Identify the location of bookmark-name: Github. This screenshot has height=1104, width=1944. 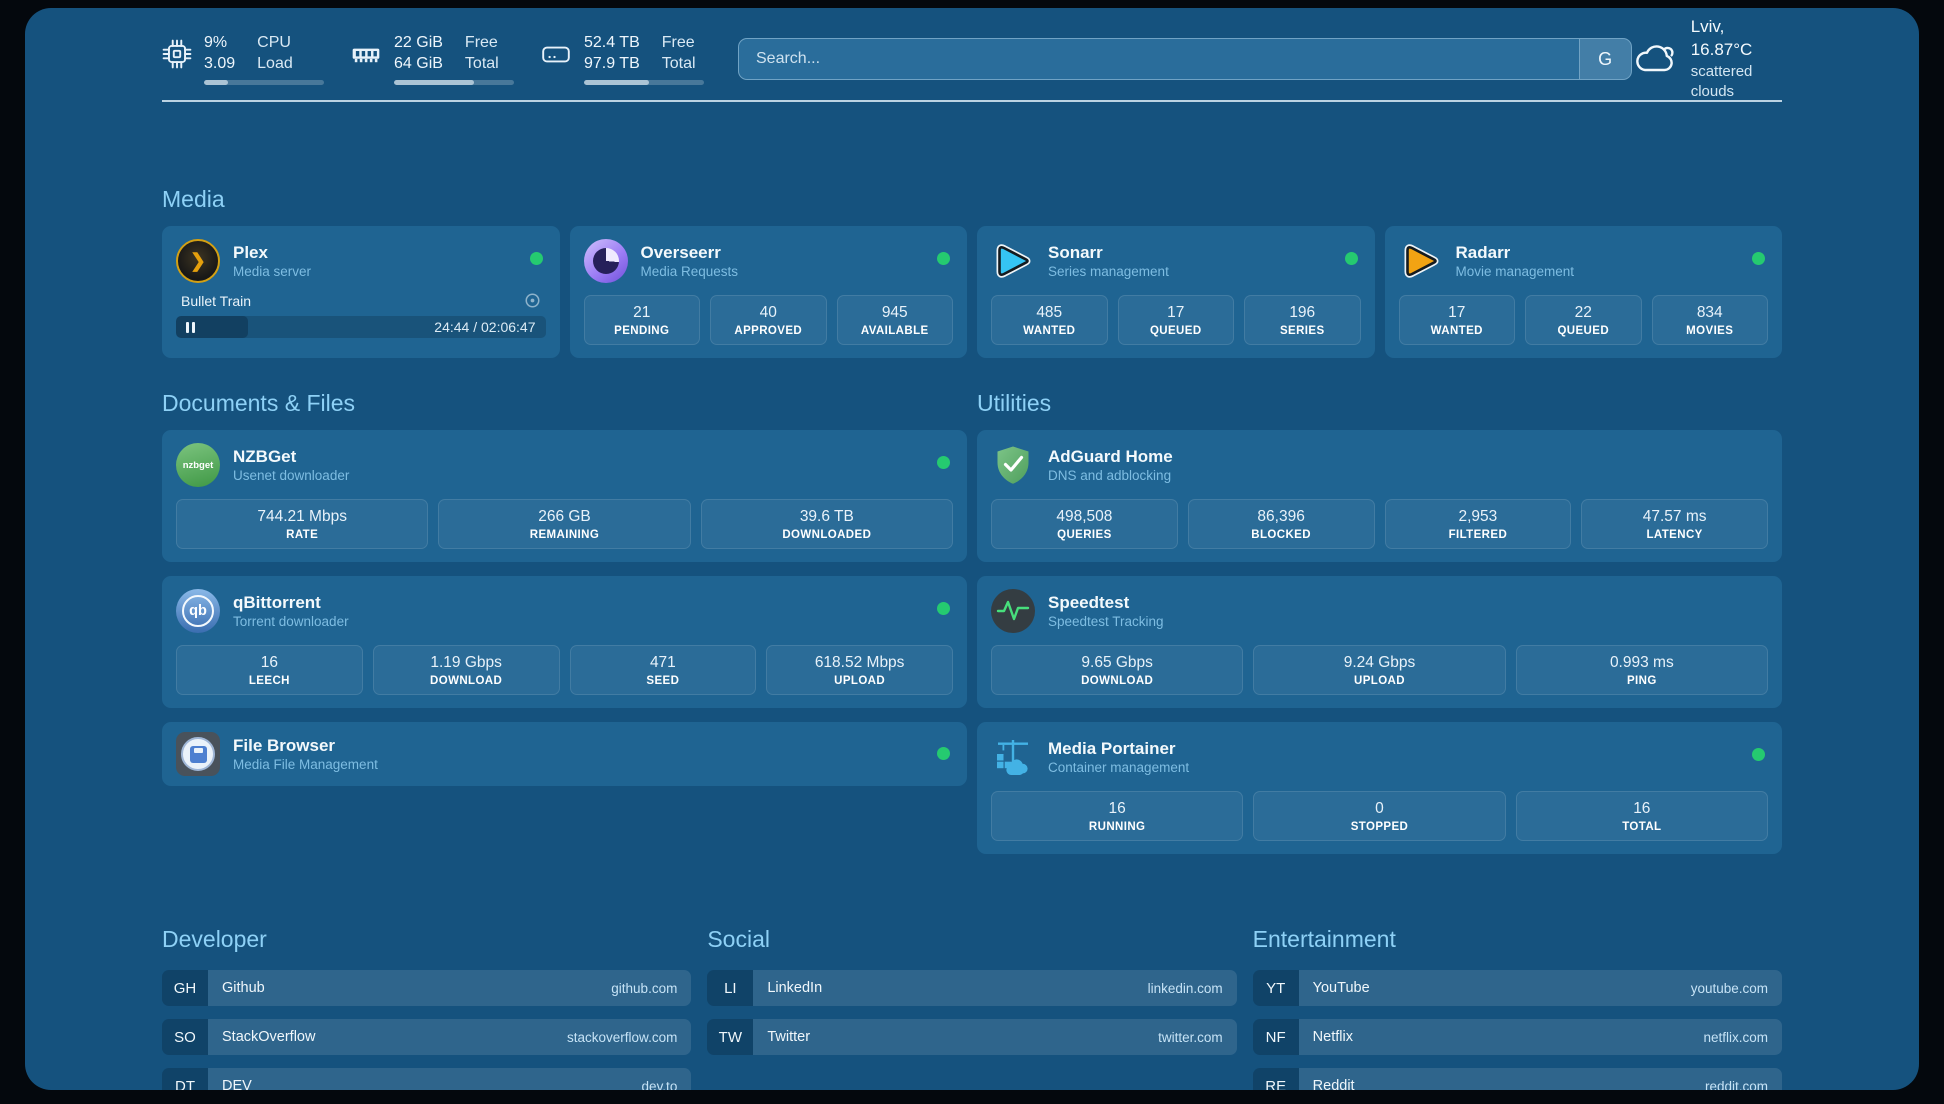
(243, 988).